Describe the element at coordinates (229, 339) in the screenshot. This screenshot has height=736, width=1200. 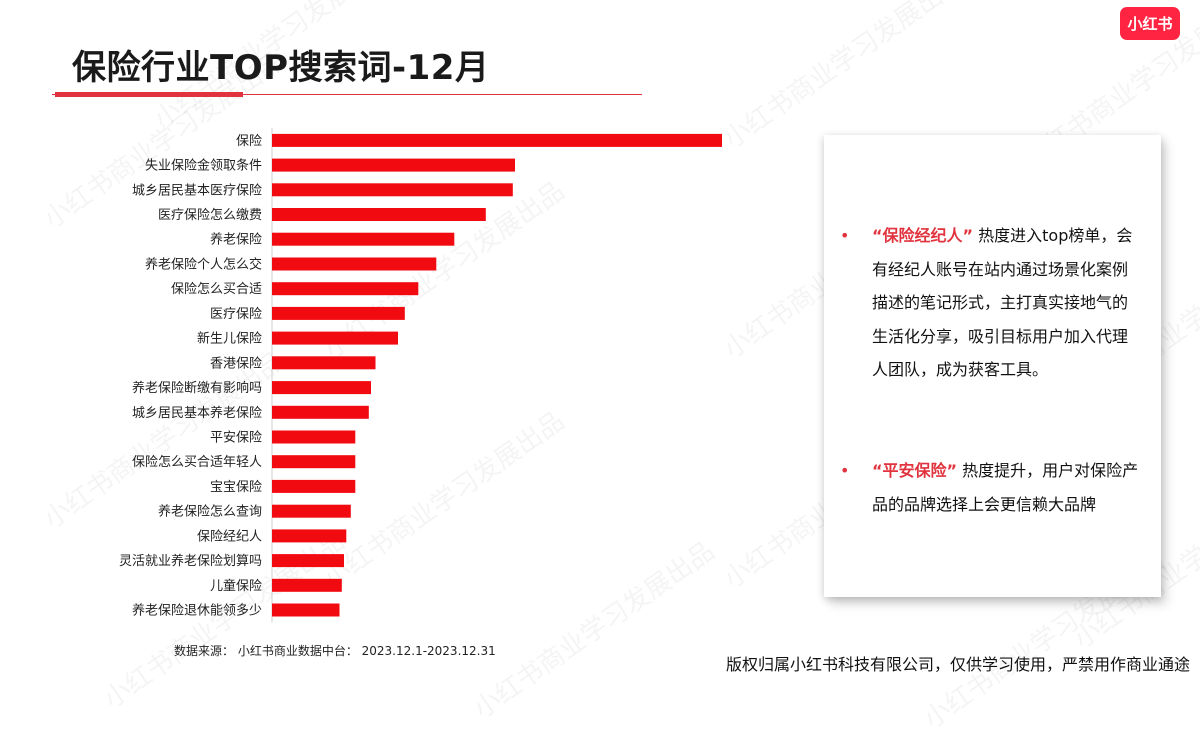
I see `y-tick-label: 新生儿保险` at that location.